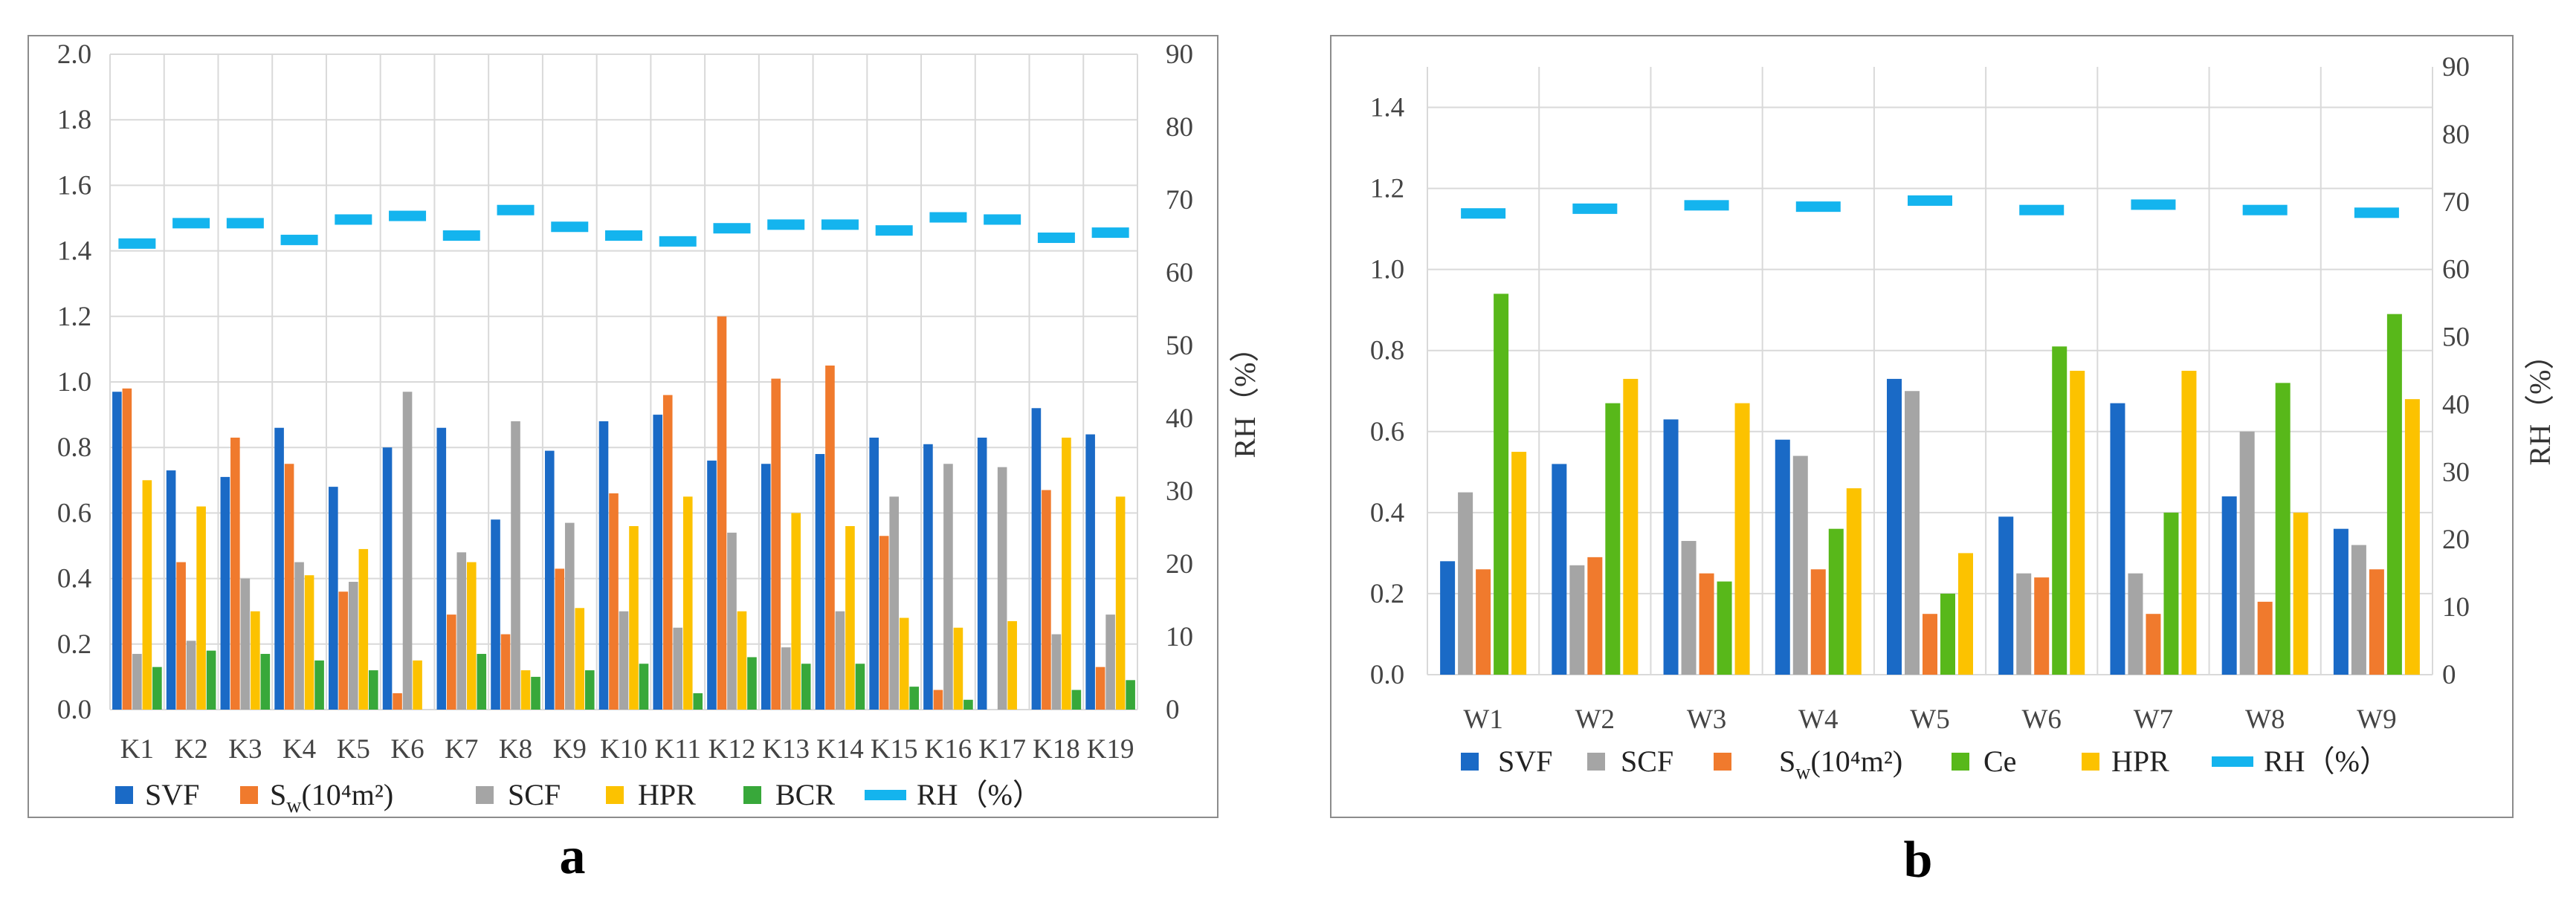 This screenshot has height=908, width=2576. What do you see at coordinates (190, 749) in the screenshot?
I see `x-tick-label-k2: K2` at bounding box center [190, 749].